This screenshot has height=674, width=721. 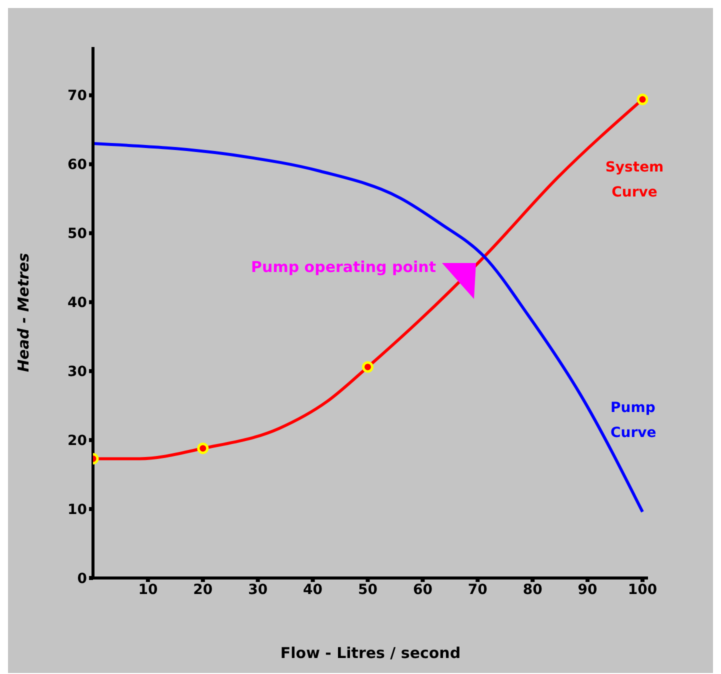 What do you see at coordinates (203, 590) in the screenshot?
I see `x-tick-label: 20` at bounding box center [203, 590].